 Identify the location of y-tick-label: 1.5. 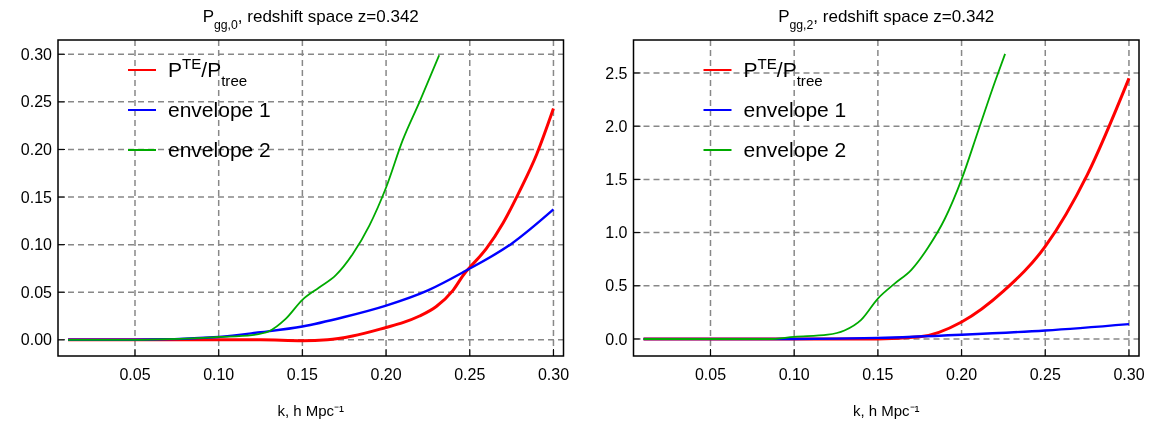
(616, 179).